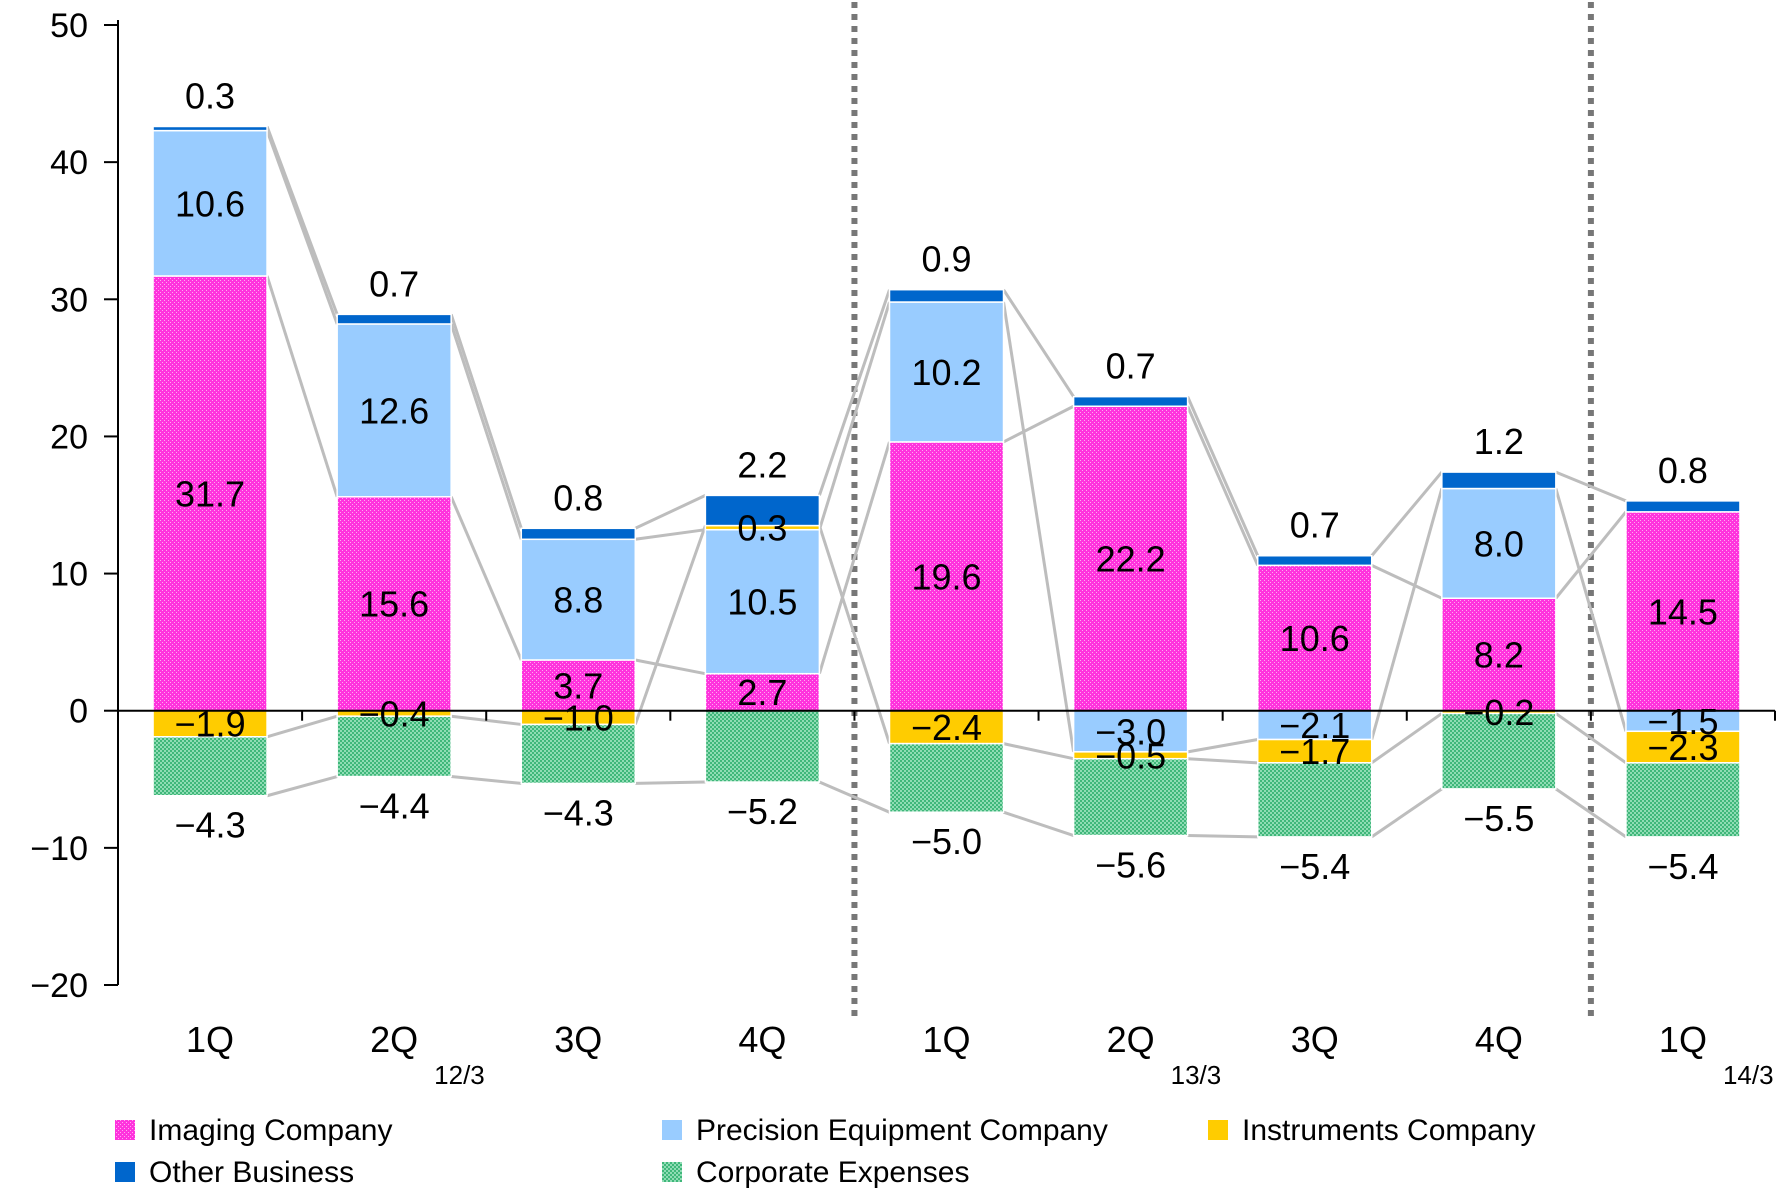  What do you see at coordinates (672, 1130) in the screenshot?
I see `legend-swatch-precision-equipment-company` at bounding box center [672, 1130].